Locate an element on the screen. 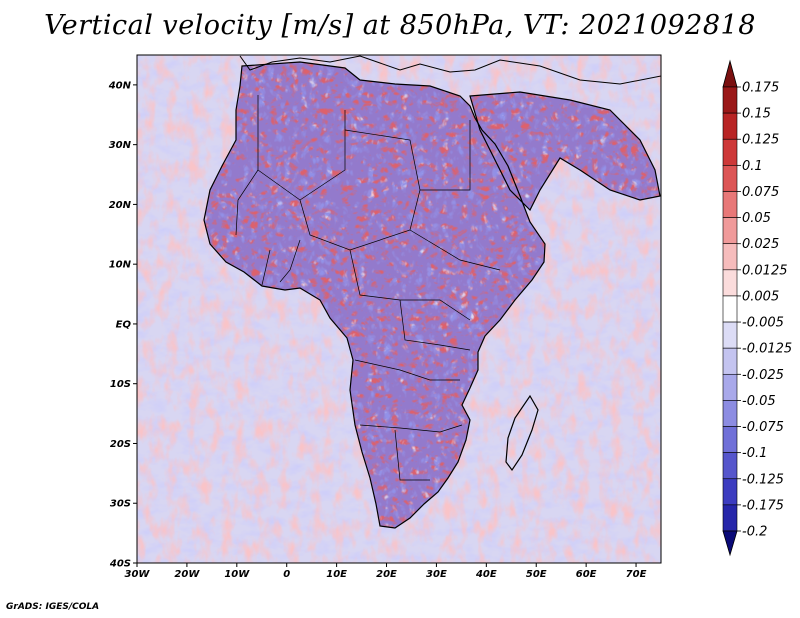 The height and width of the screenshot is (618, 800). colorbar-label: -0.0125 is located at coordinates (767, 349).